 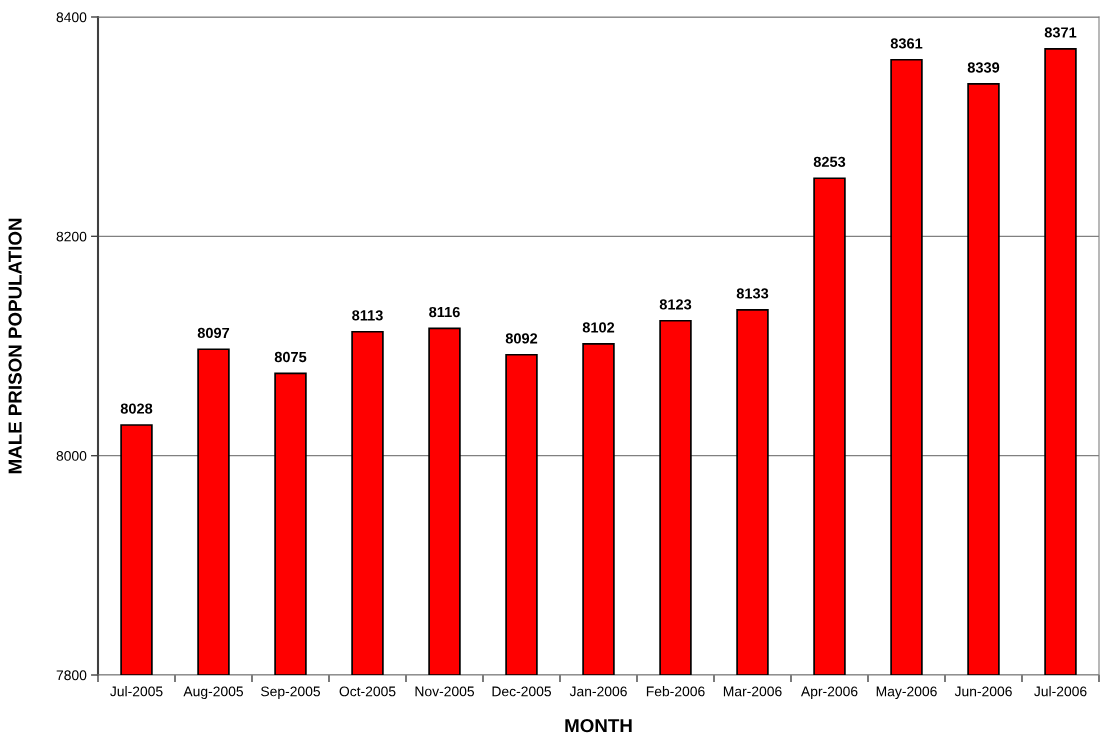 What do you see at coordinates (983, 67) in the screenshot?
I see `data-label: 8339` at bounding box center [983, 67].